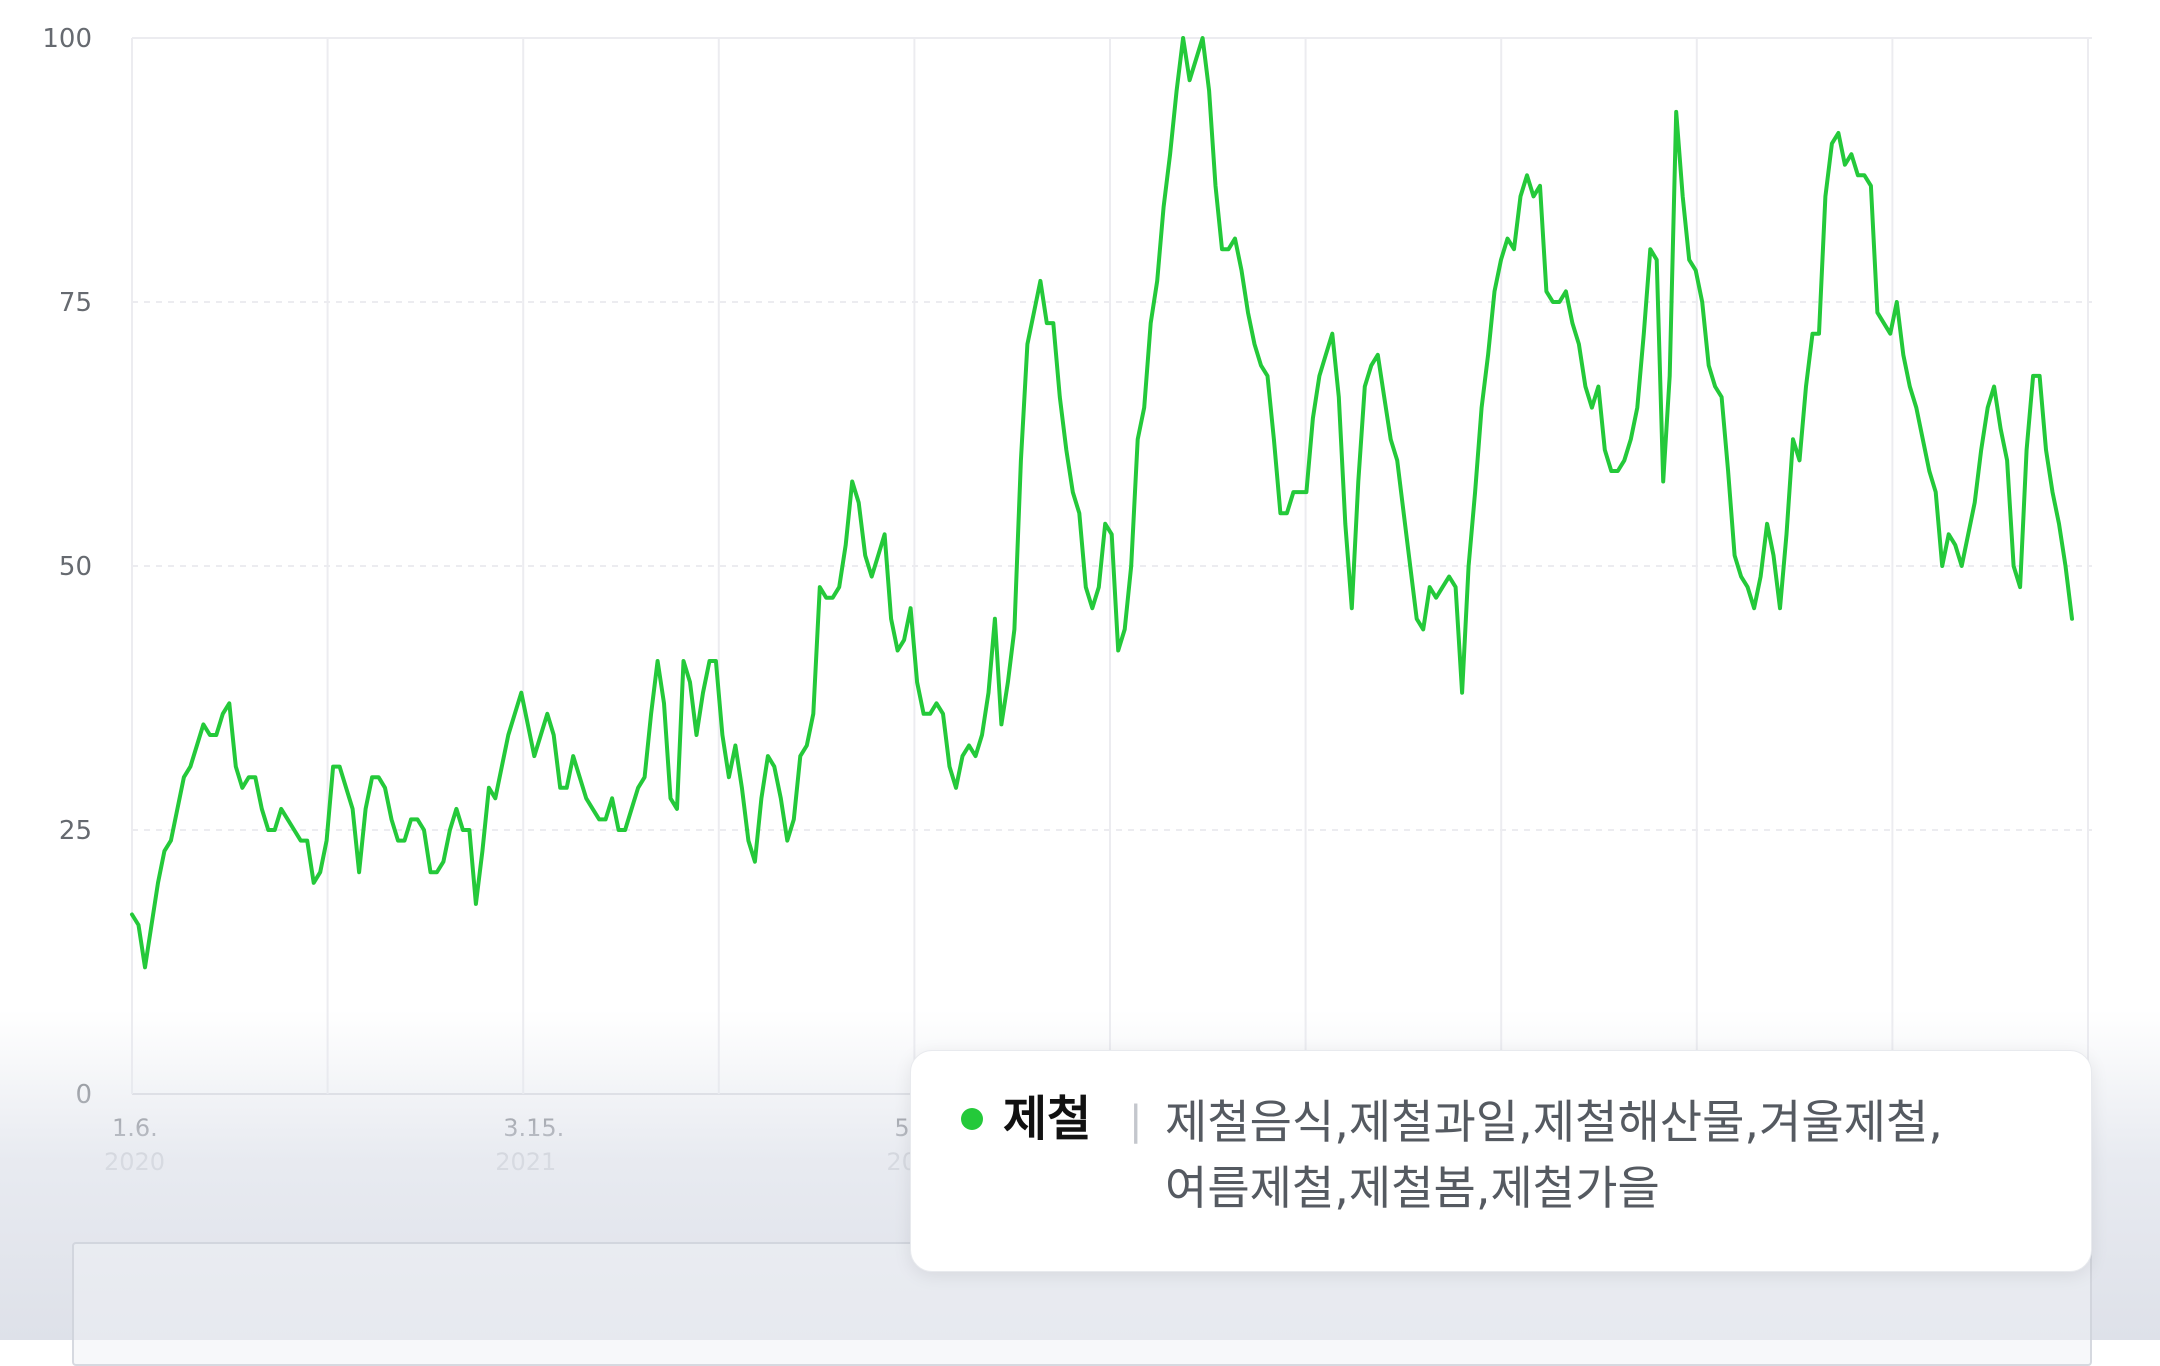 The image size is (2160, 1366). I want to click on tooltip-term: 제철, so click(1047, 1119).